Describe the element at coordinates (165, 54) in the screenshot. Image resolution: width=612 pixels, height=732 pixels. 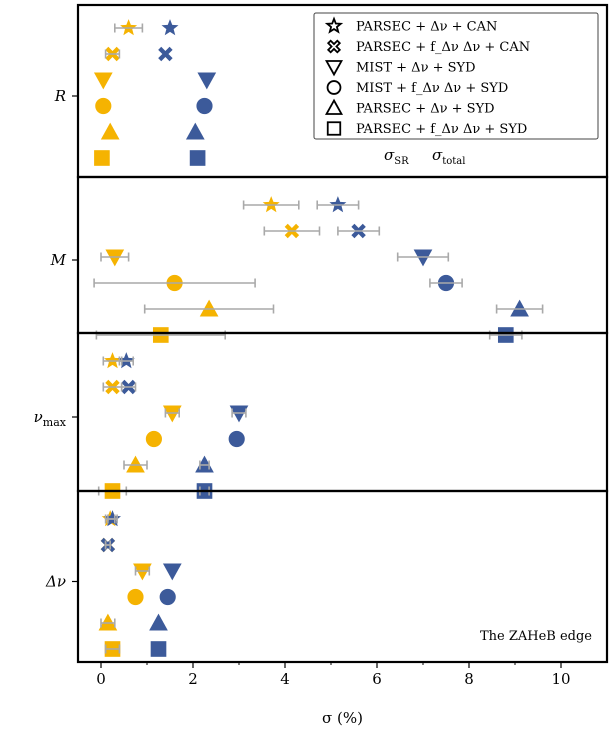
I see `point-total-x` at that location.